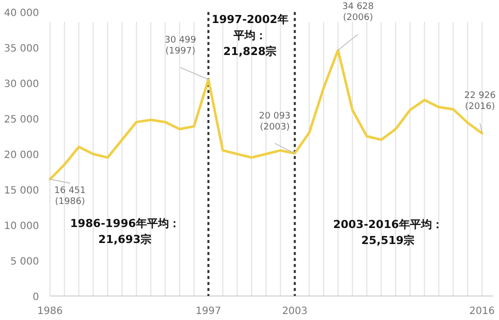 This screenshot has width=499, height=320. Describe the element at coordinates (480, 101) in the screenshot. I see `annotation: 22 926 (2016)` at that location.